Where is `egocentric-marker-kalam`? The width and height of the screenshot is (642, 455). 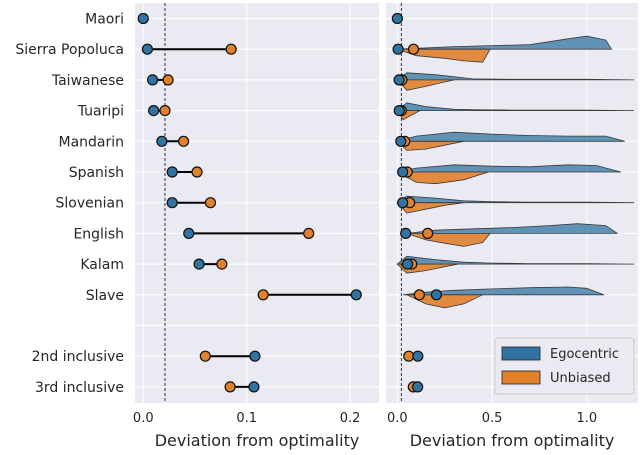
egocentric-marker-kalam is located at coordinates (408, 264).